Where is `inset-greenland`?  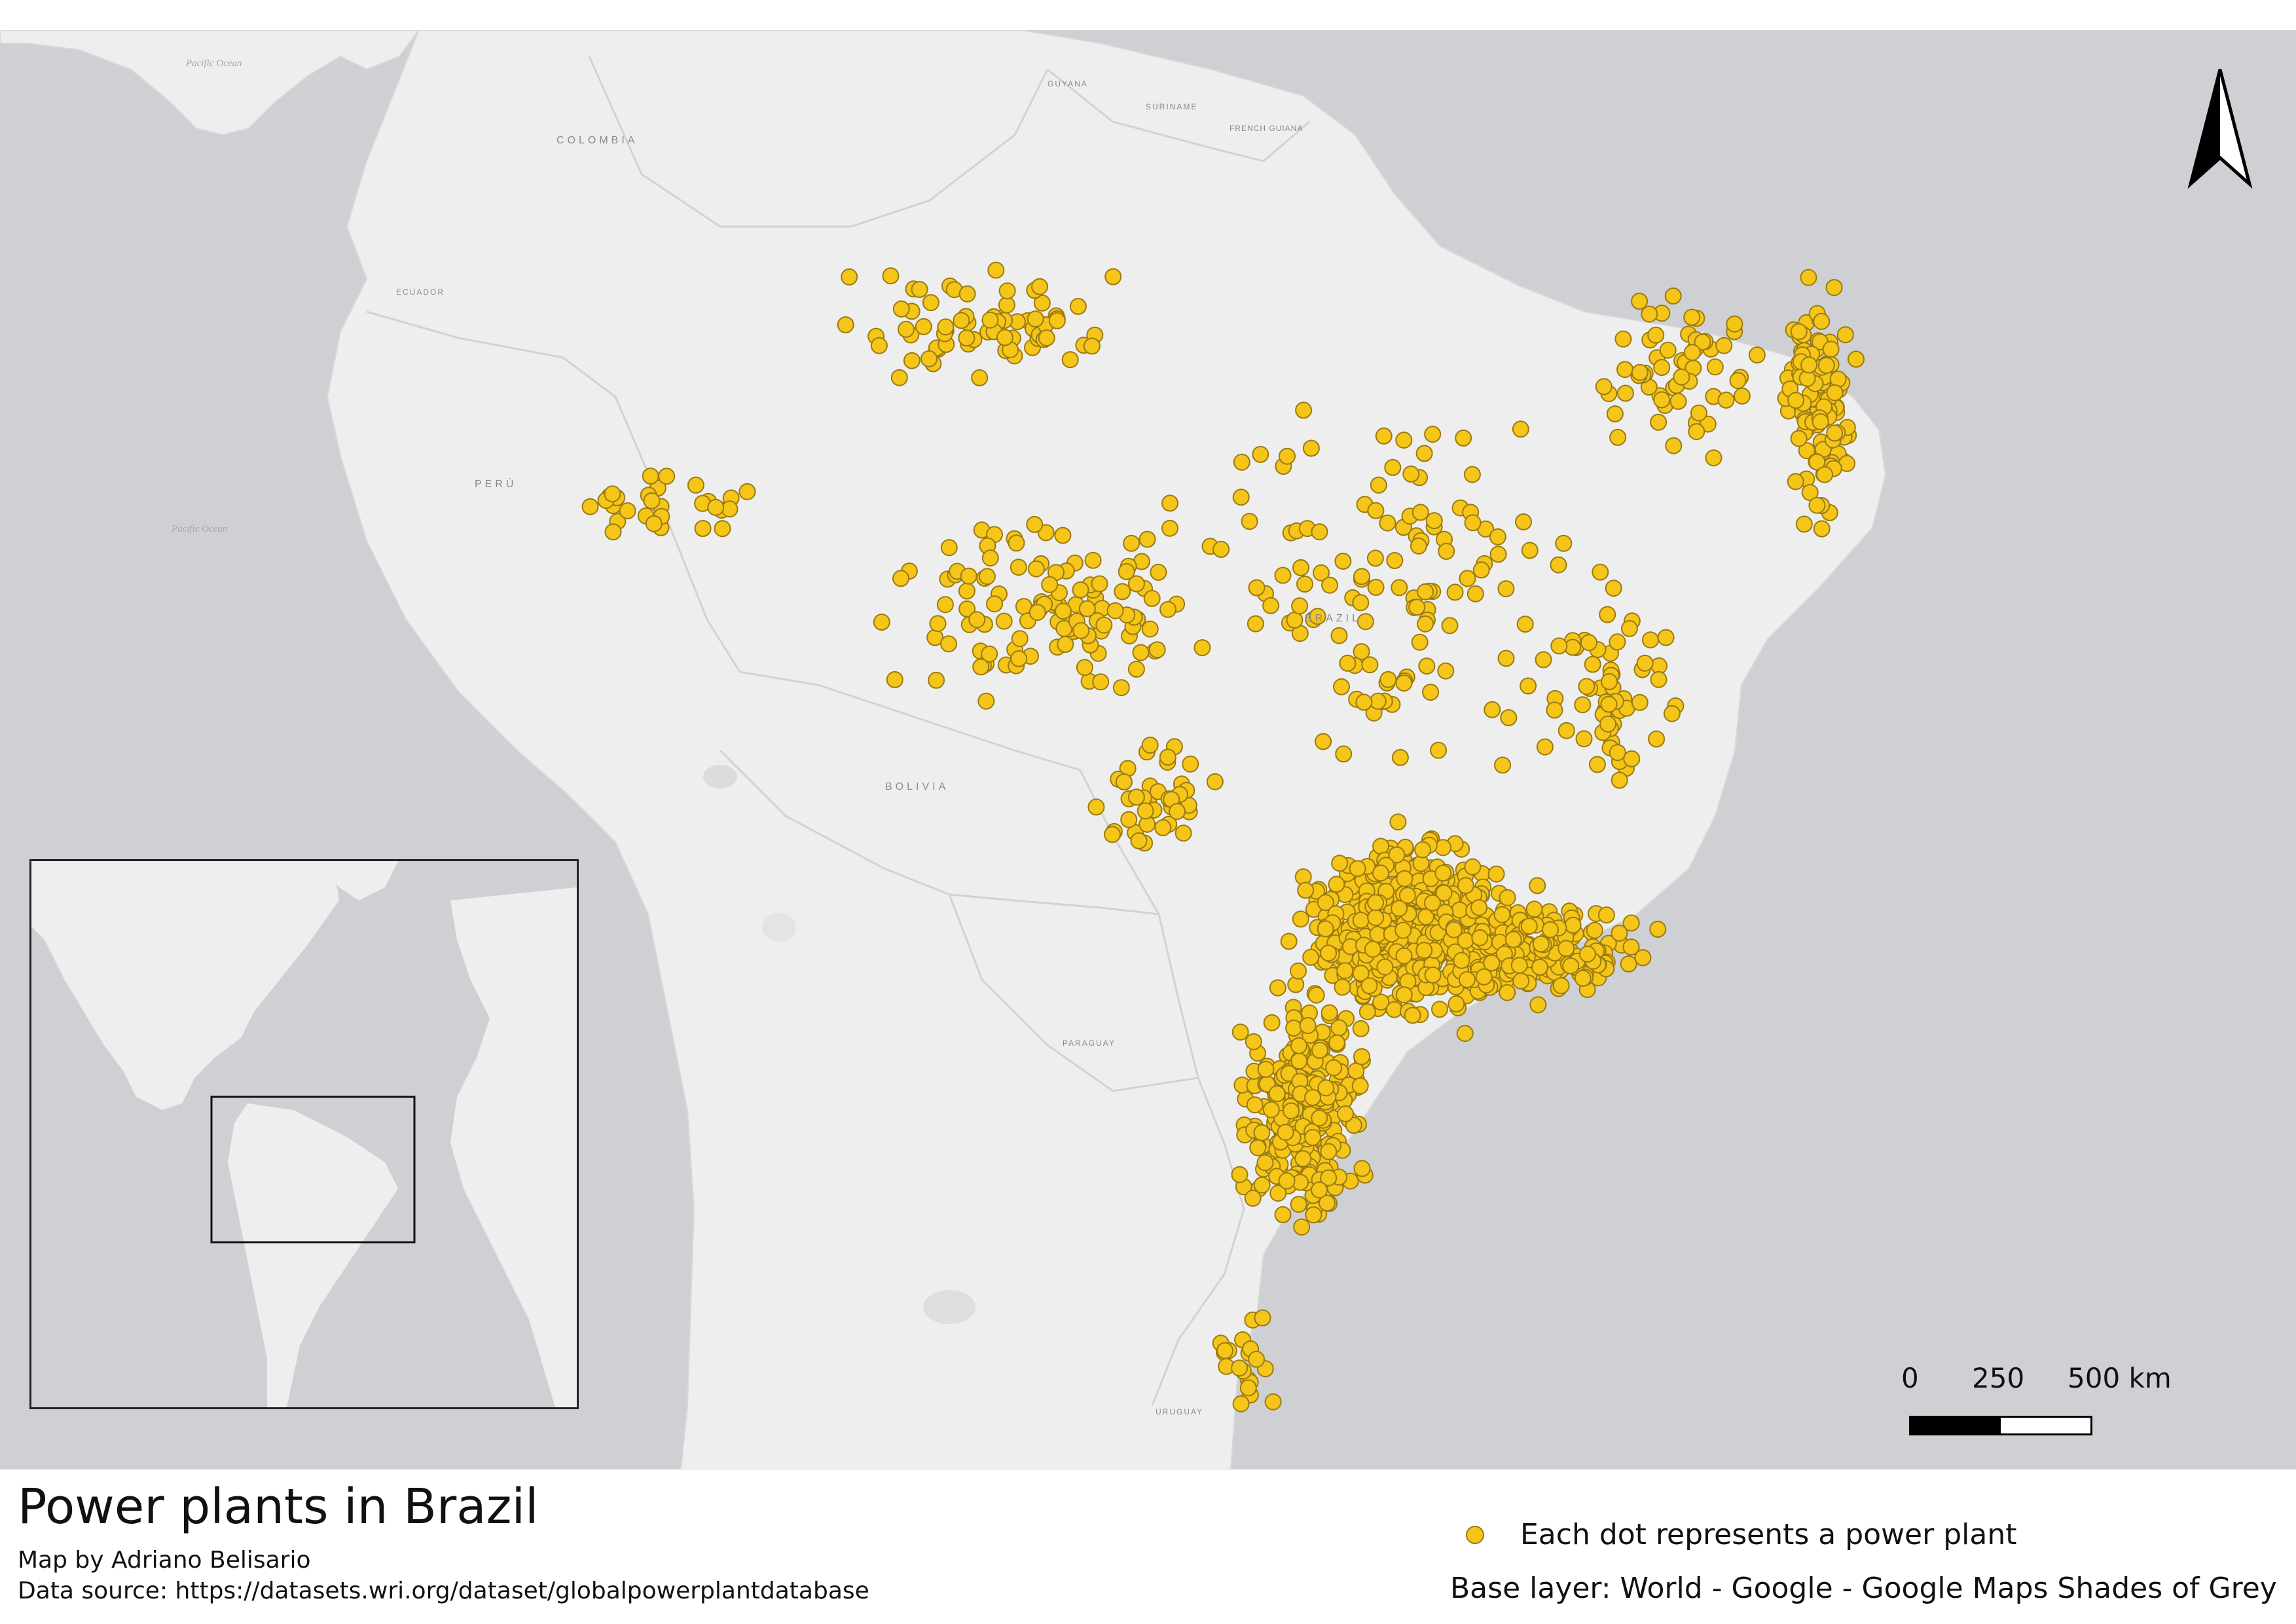 inset-greenland is located at coordinates (358, 880).